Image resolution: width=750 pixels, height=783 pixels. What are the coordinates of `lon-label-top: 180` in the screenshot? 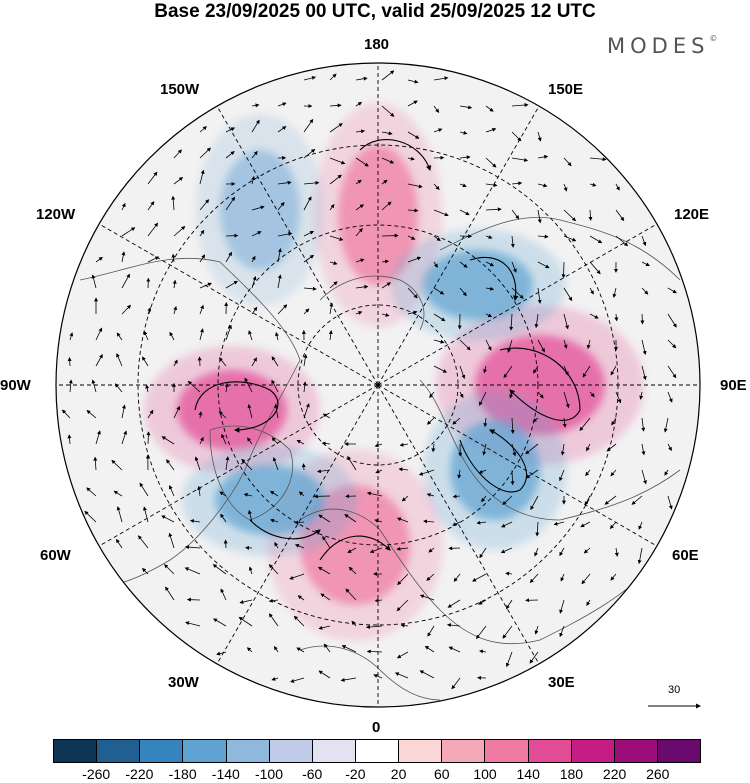 It's located at (377, 44).